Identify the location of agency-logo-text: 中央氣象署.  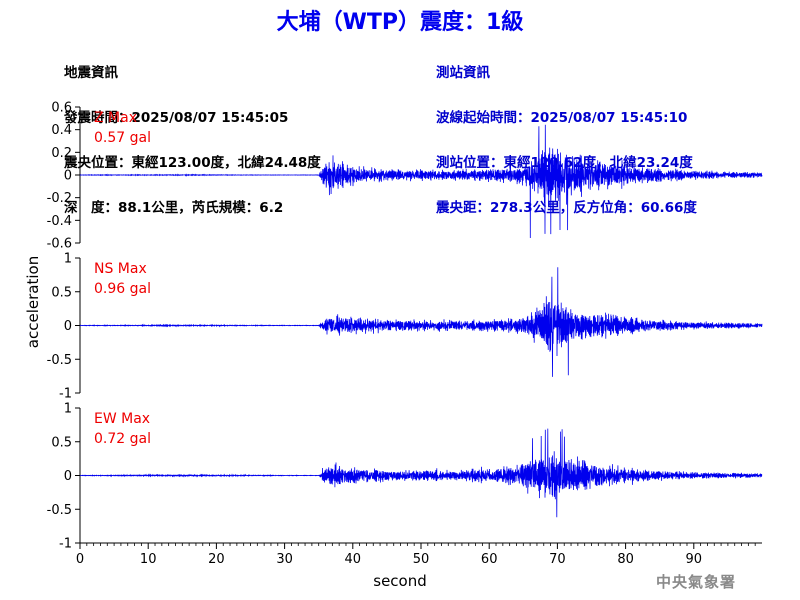
(696, 582).